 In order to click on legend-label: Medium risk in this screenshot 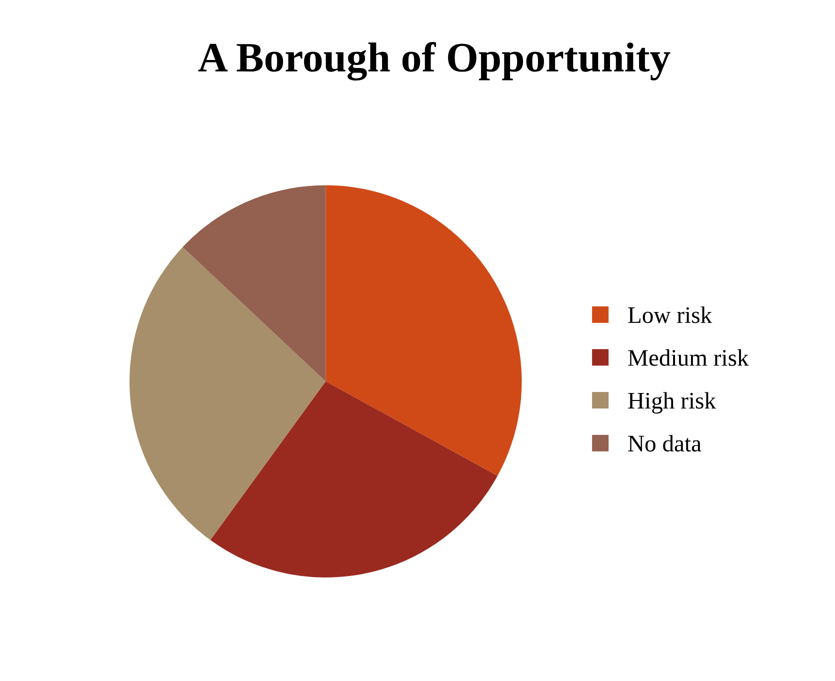, I will do `click(688, 357)`.